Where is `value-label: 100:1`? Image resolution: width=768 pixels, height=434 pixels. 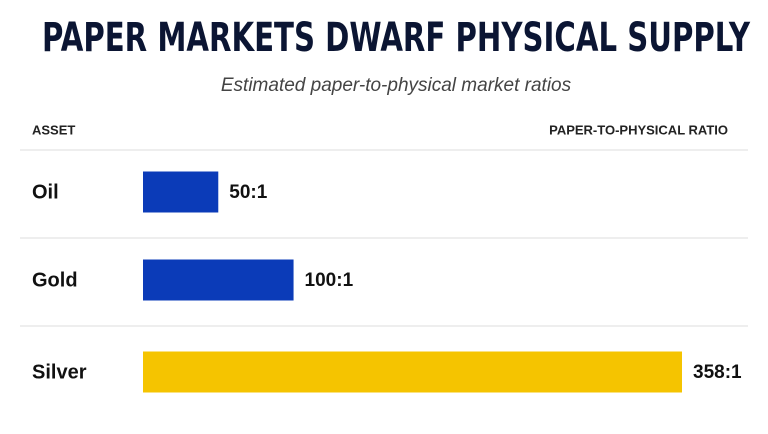
value-label: 100:1 is located at coordinates (329, 280).